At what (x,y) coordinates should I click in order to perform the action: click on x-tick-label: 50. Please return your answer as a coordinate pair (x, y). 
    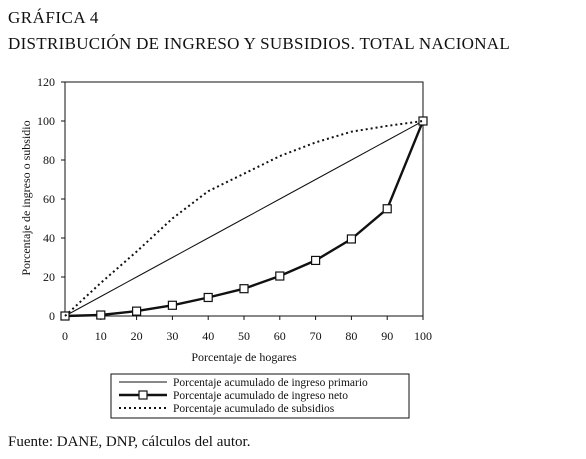
    Looking at the image, I should click on (244, 336).